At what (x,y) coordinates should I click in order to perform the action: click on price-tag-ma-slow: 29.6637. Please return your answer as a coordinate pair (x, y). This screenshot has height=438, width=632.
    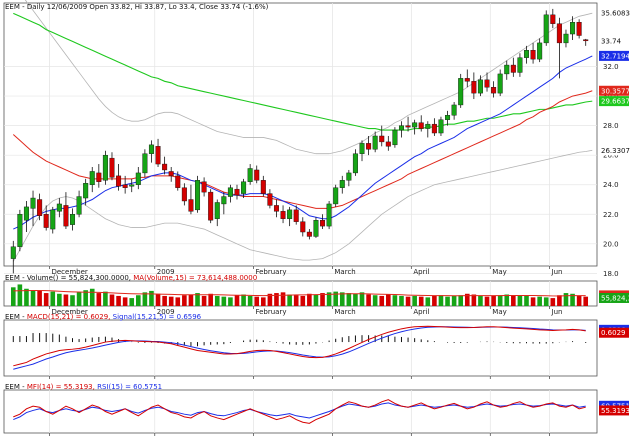
    Looking at the image, I should click on (615, 102).